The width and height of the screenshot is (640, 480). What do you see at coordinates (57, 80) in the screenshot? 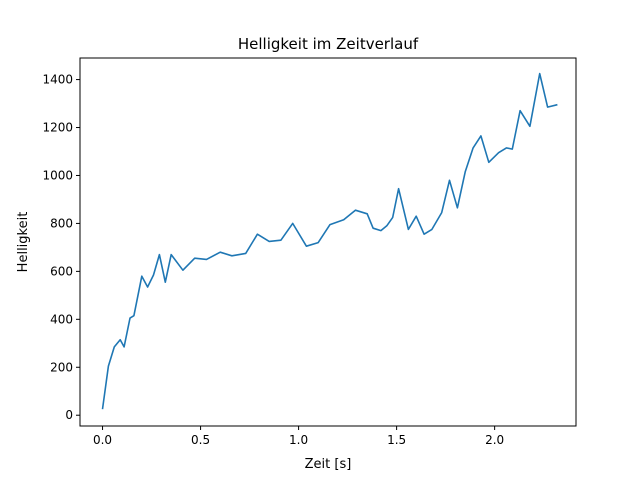
I see `y-tick-label: 1400` at bounding box center [57, 80].